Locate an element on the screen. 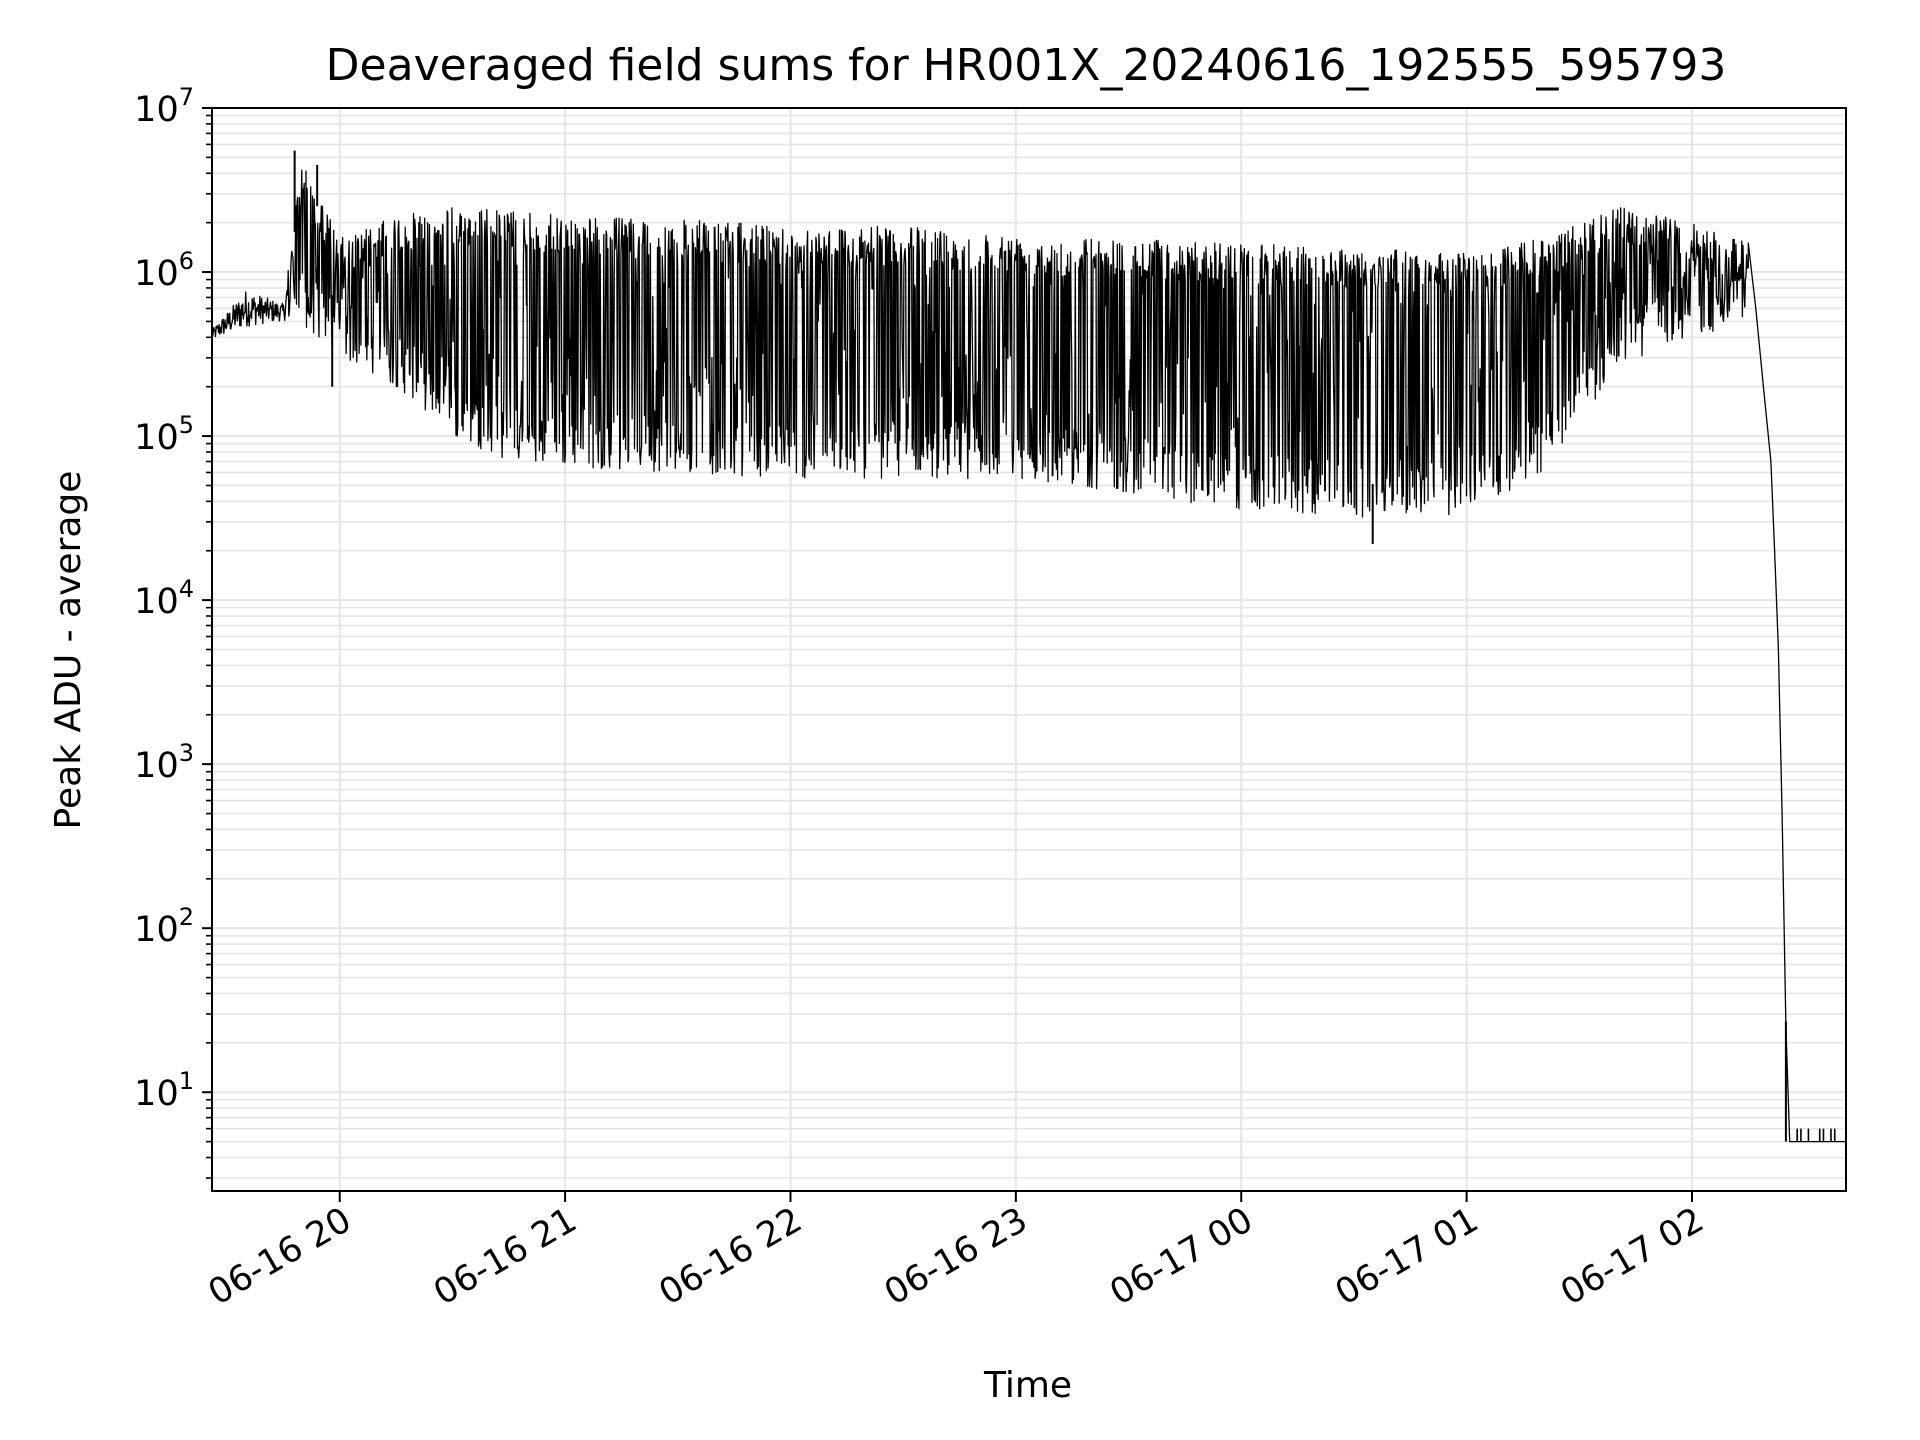 The image size is (1920, 1440). y-tick-label: 10³ is located at coordinates (164, 762).